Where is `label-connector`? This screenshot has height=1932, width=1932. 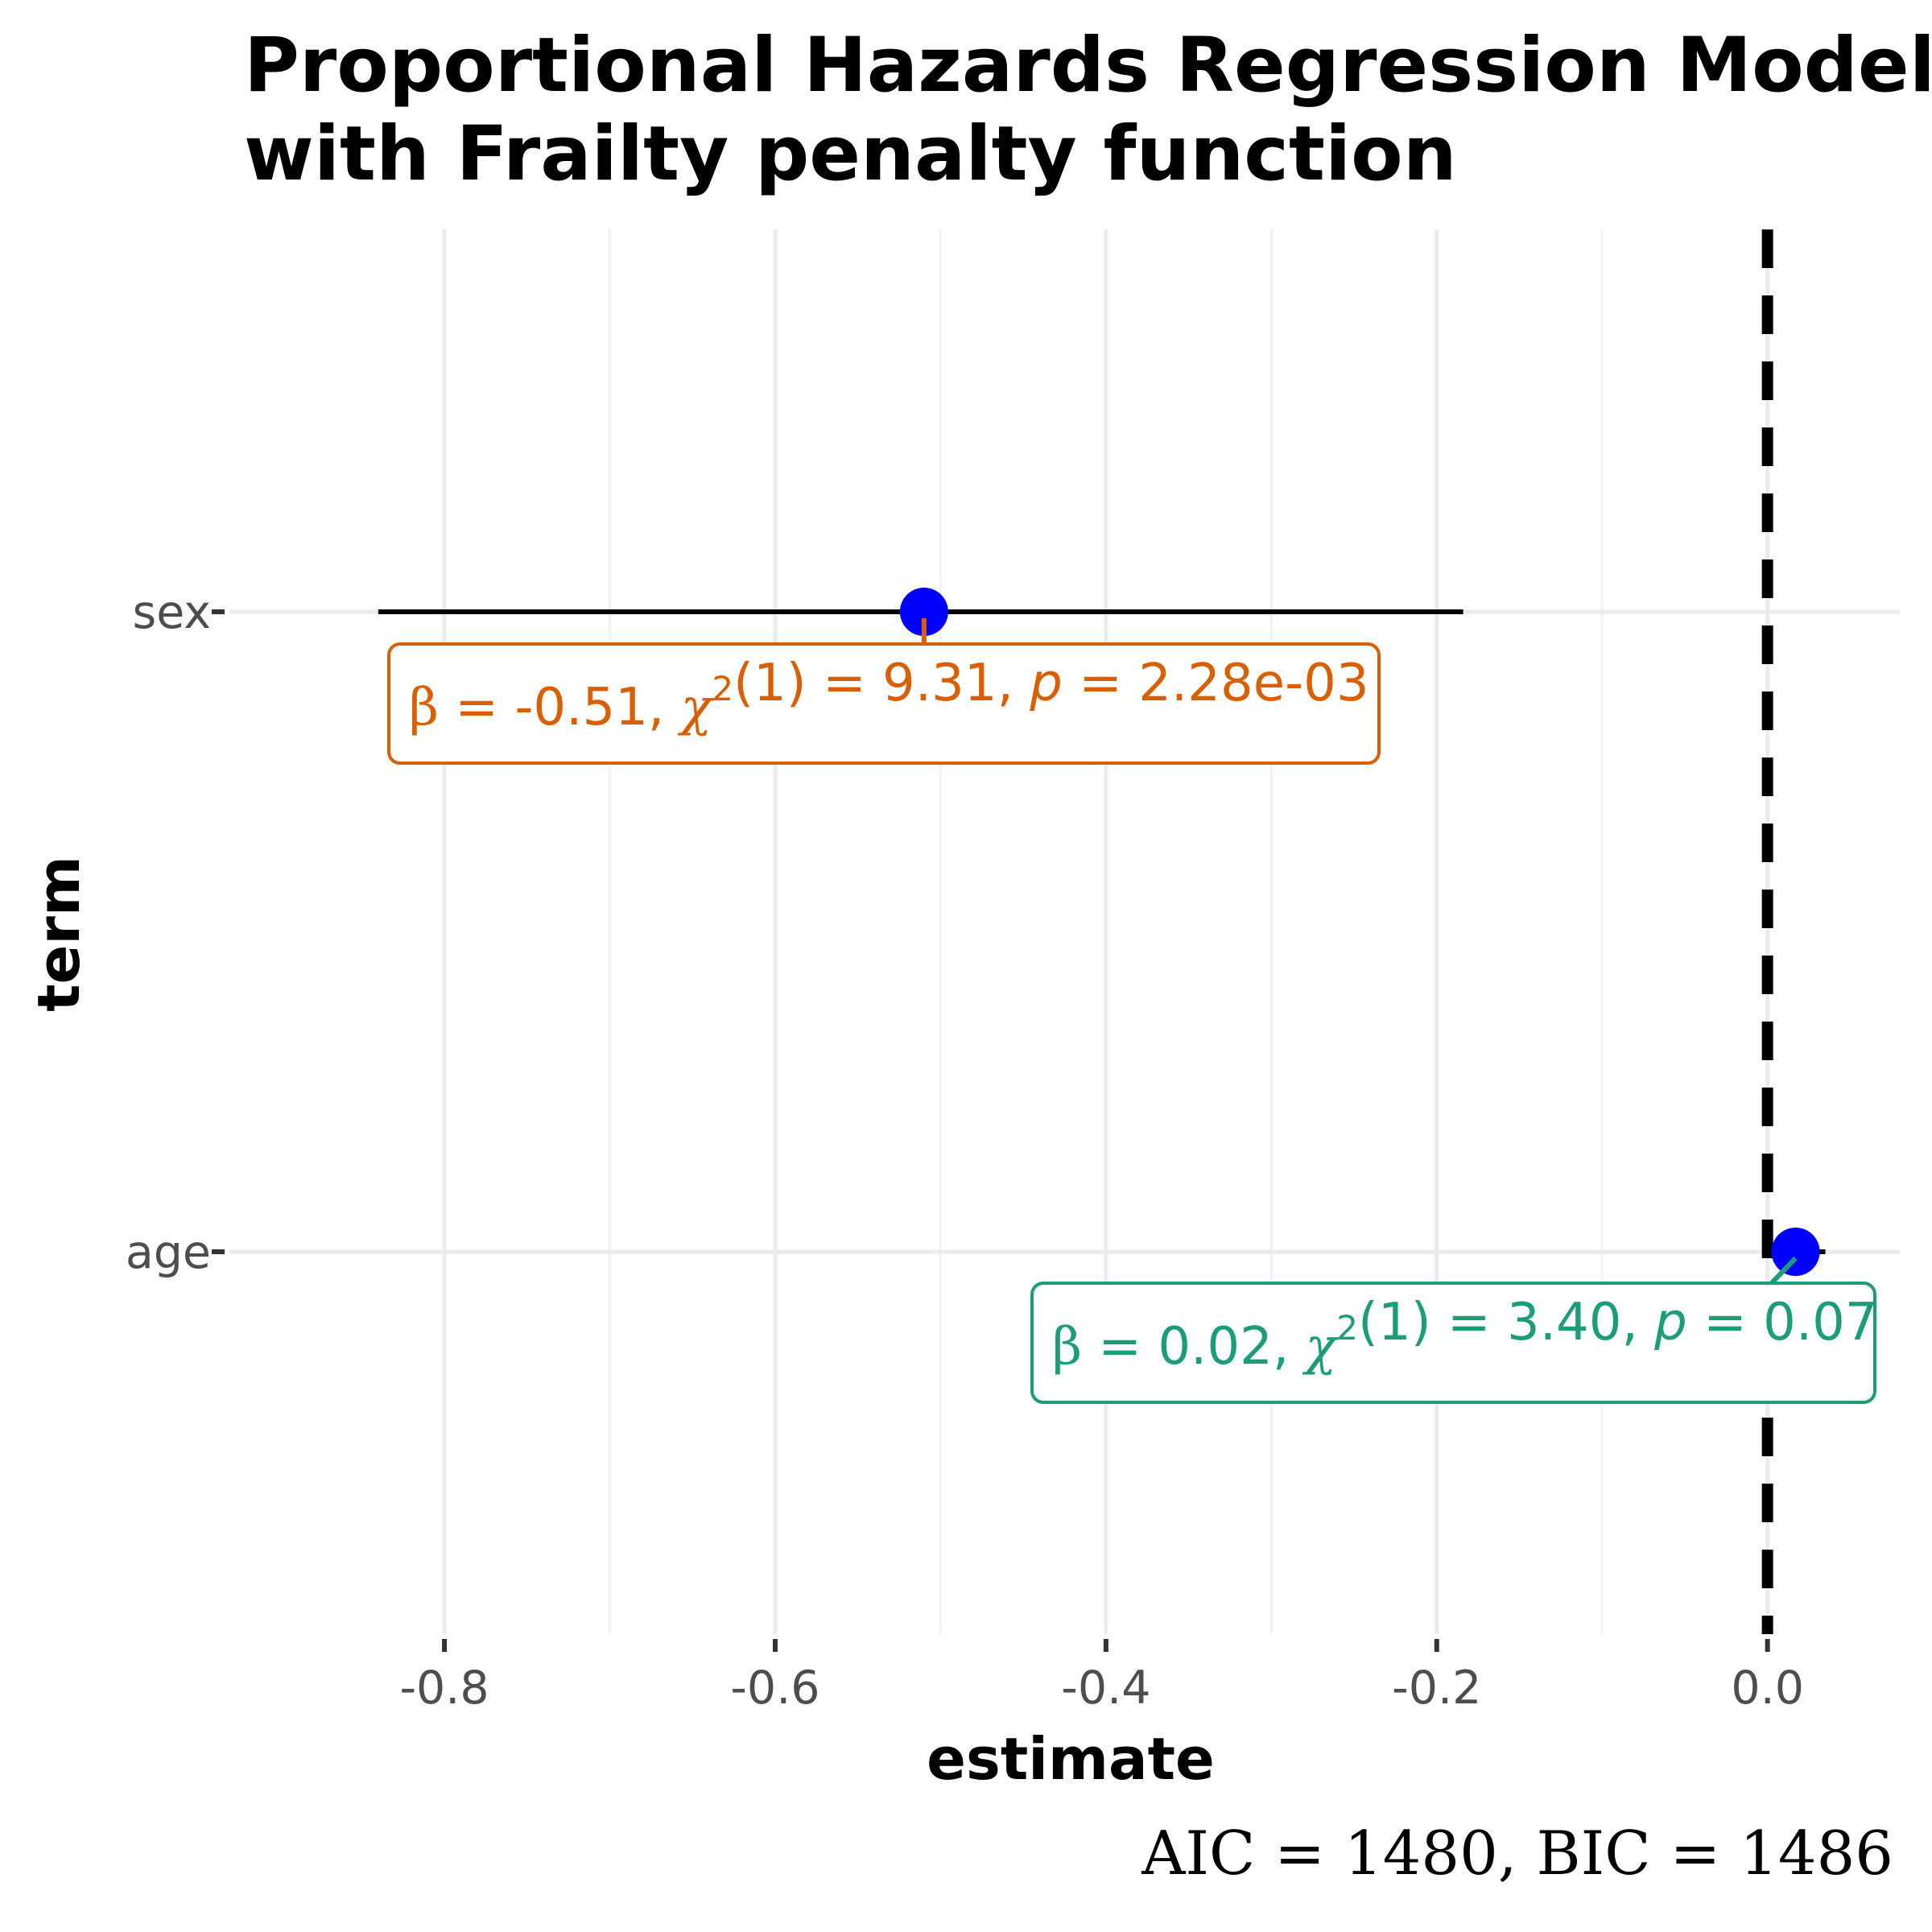 label-connector is located at coordinates (1783, 1271).